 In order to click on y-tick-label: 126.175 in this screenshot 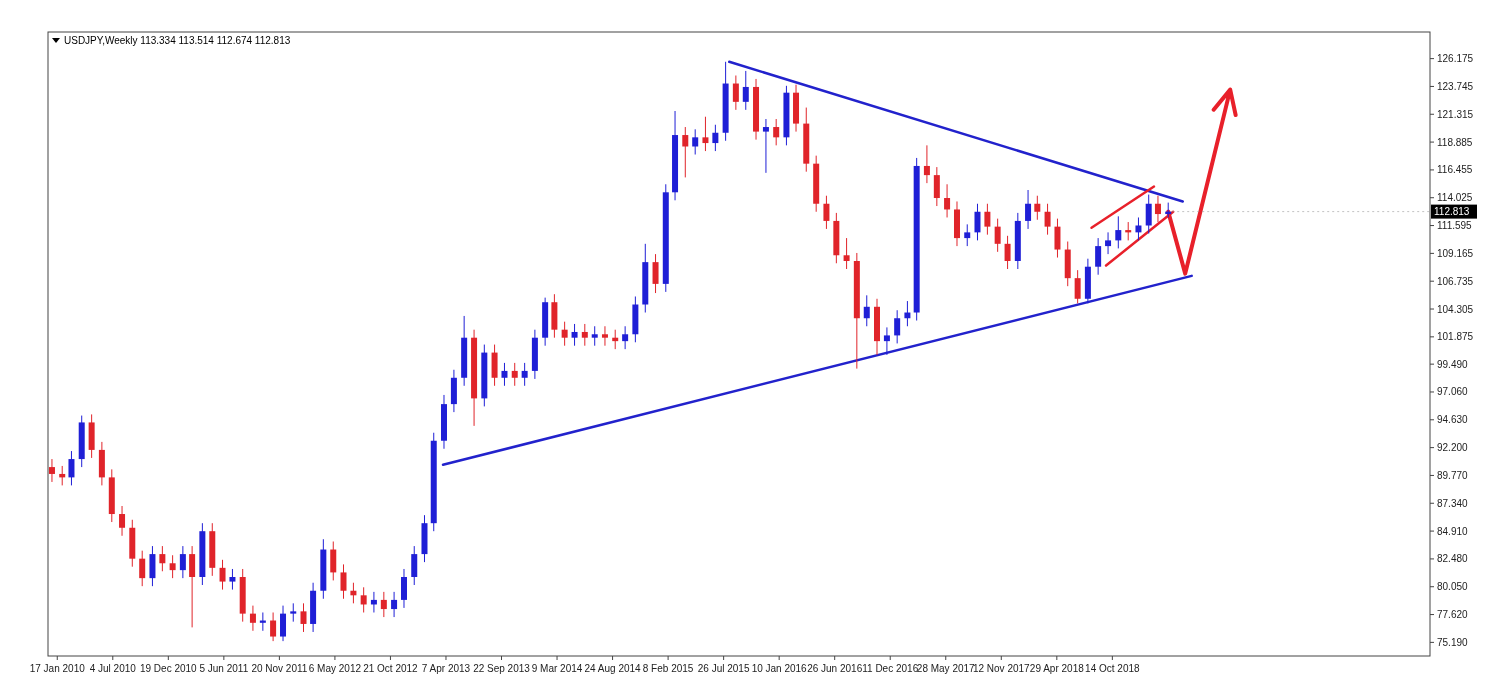, I will do `click(1455, 59)`.